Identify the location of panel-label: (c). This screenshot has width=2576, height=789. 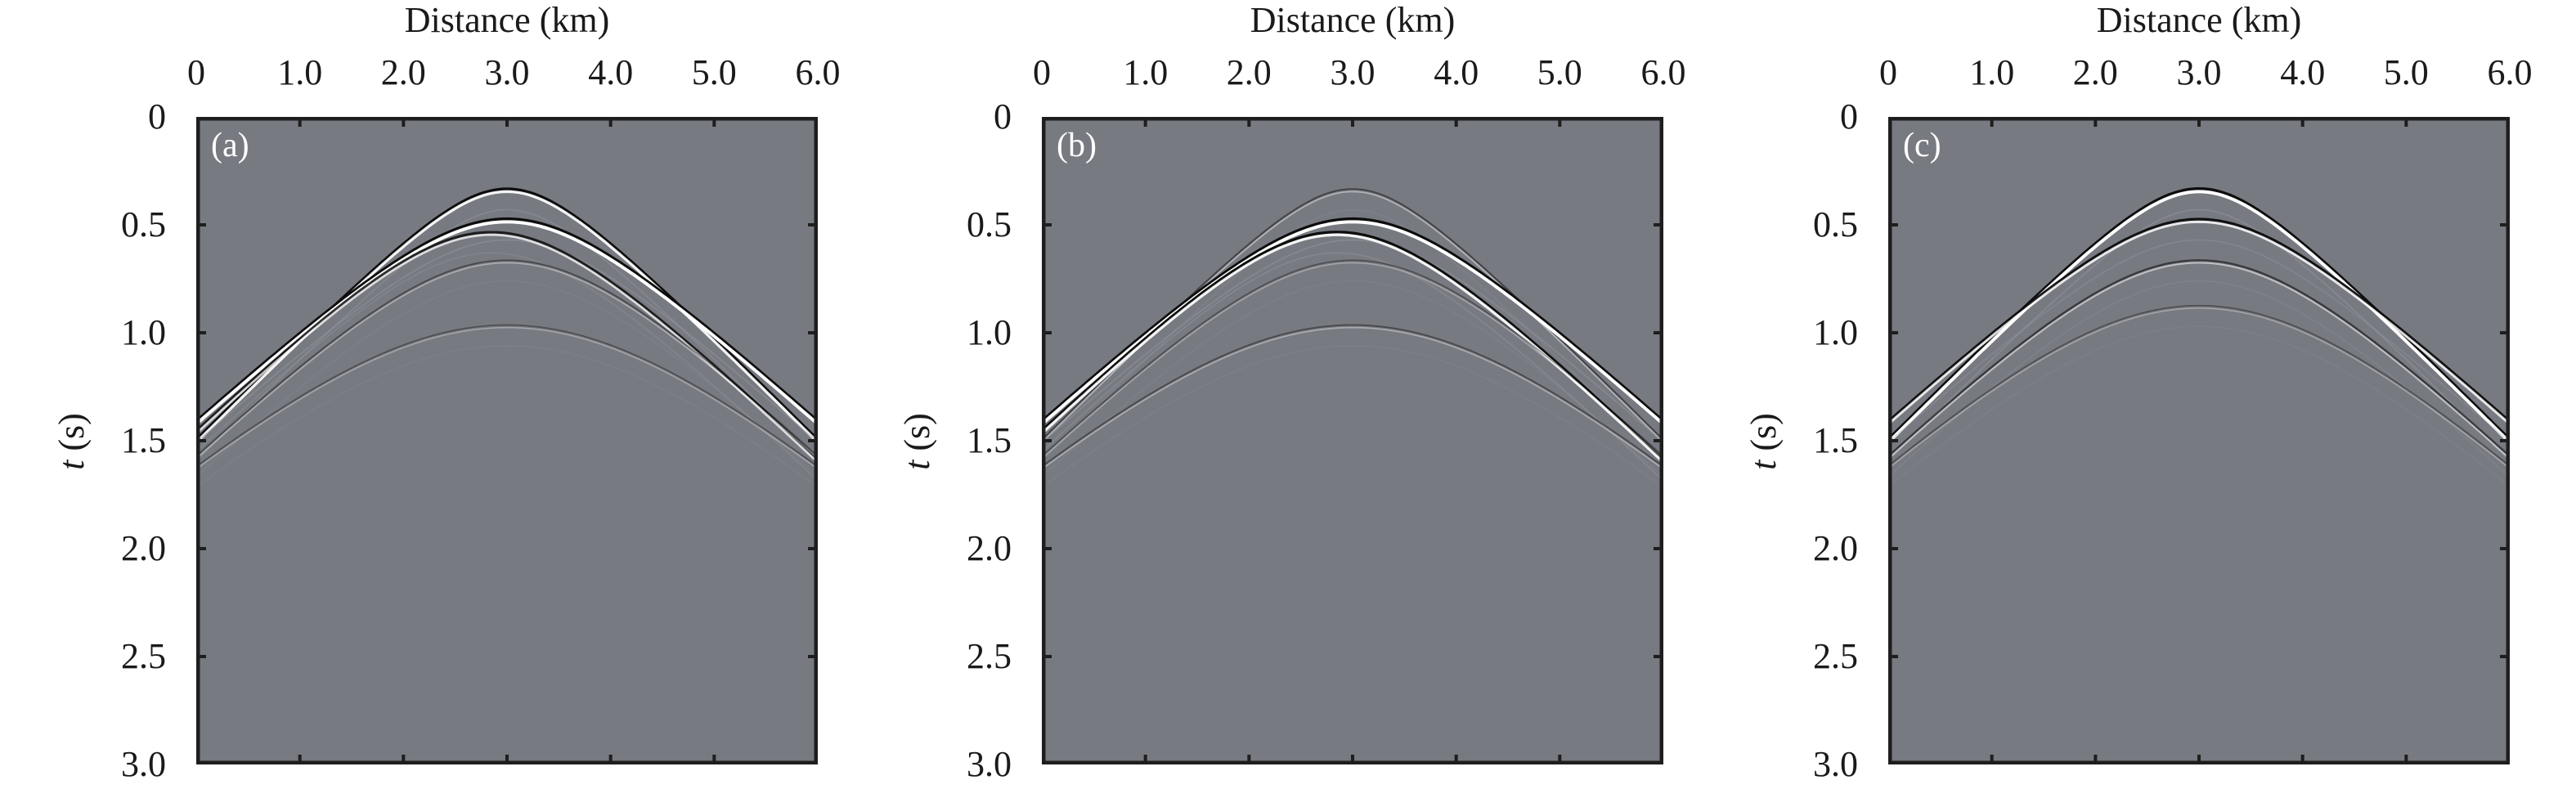
(1922, 145).